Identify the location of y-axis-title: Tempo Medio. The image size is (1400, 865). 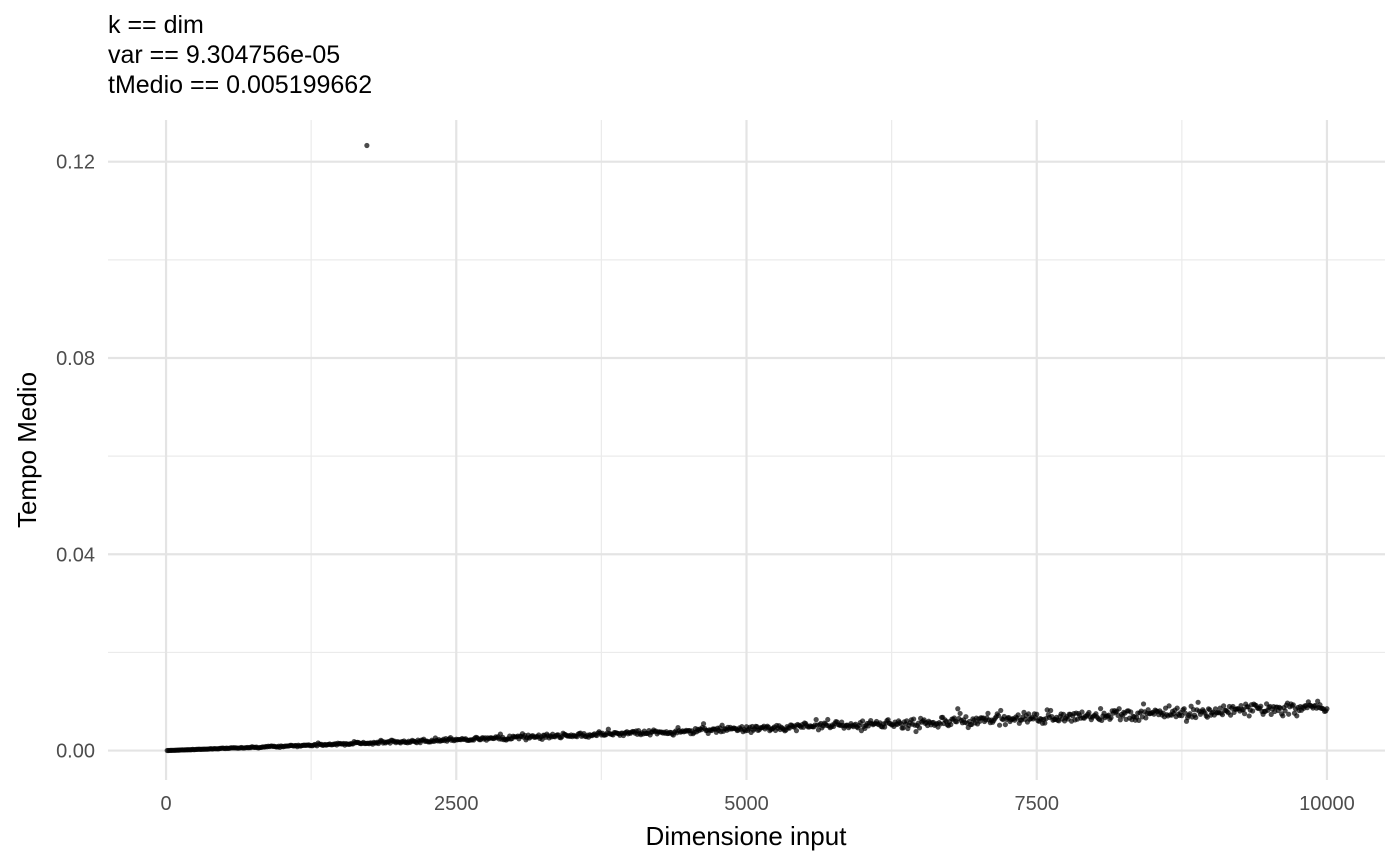
(27, 450).